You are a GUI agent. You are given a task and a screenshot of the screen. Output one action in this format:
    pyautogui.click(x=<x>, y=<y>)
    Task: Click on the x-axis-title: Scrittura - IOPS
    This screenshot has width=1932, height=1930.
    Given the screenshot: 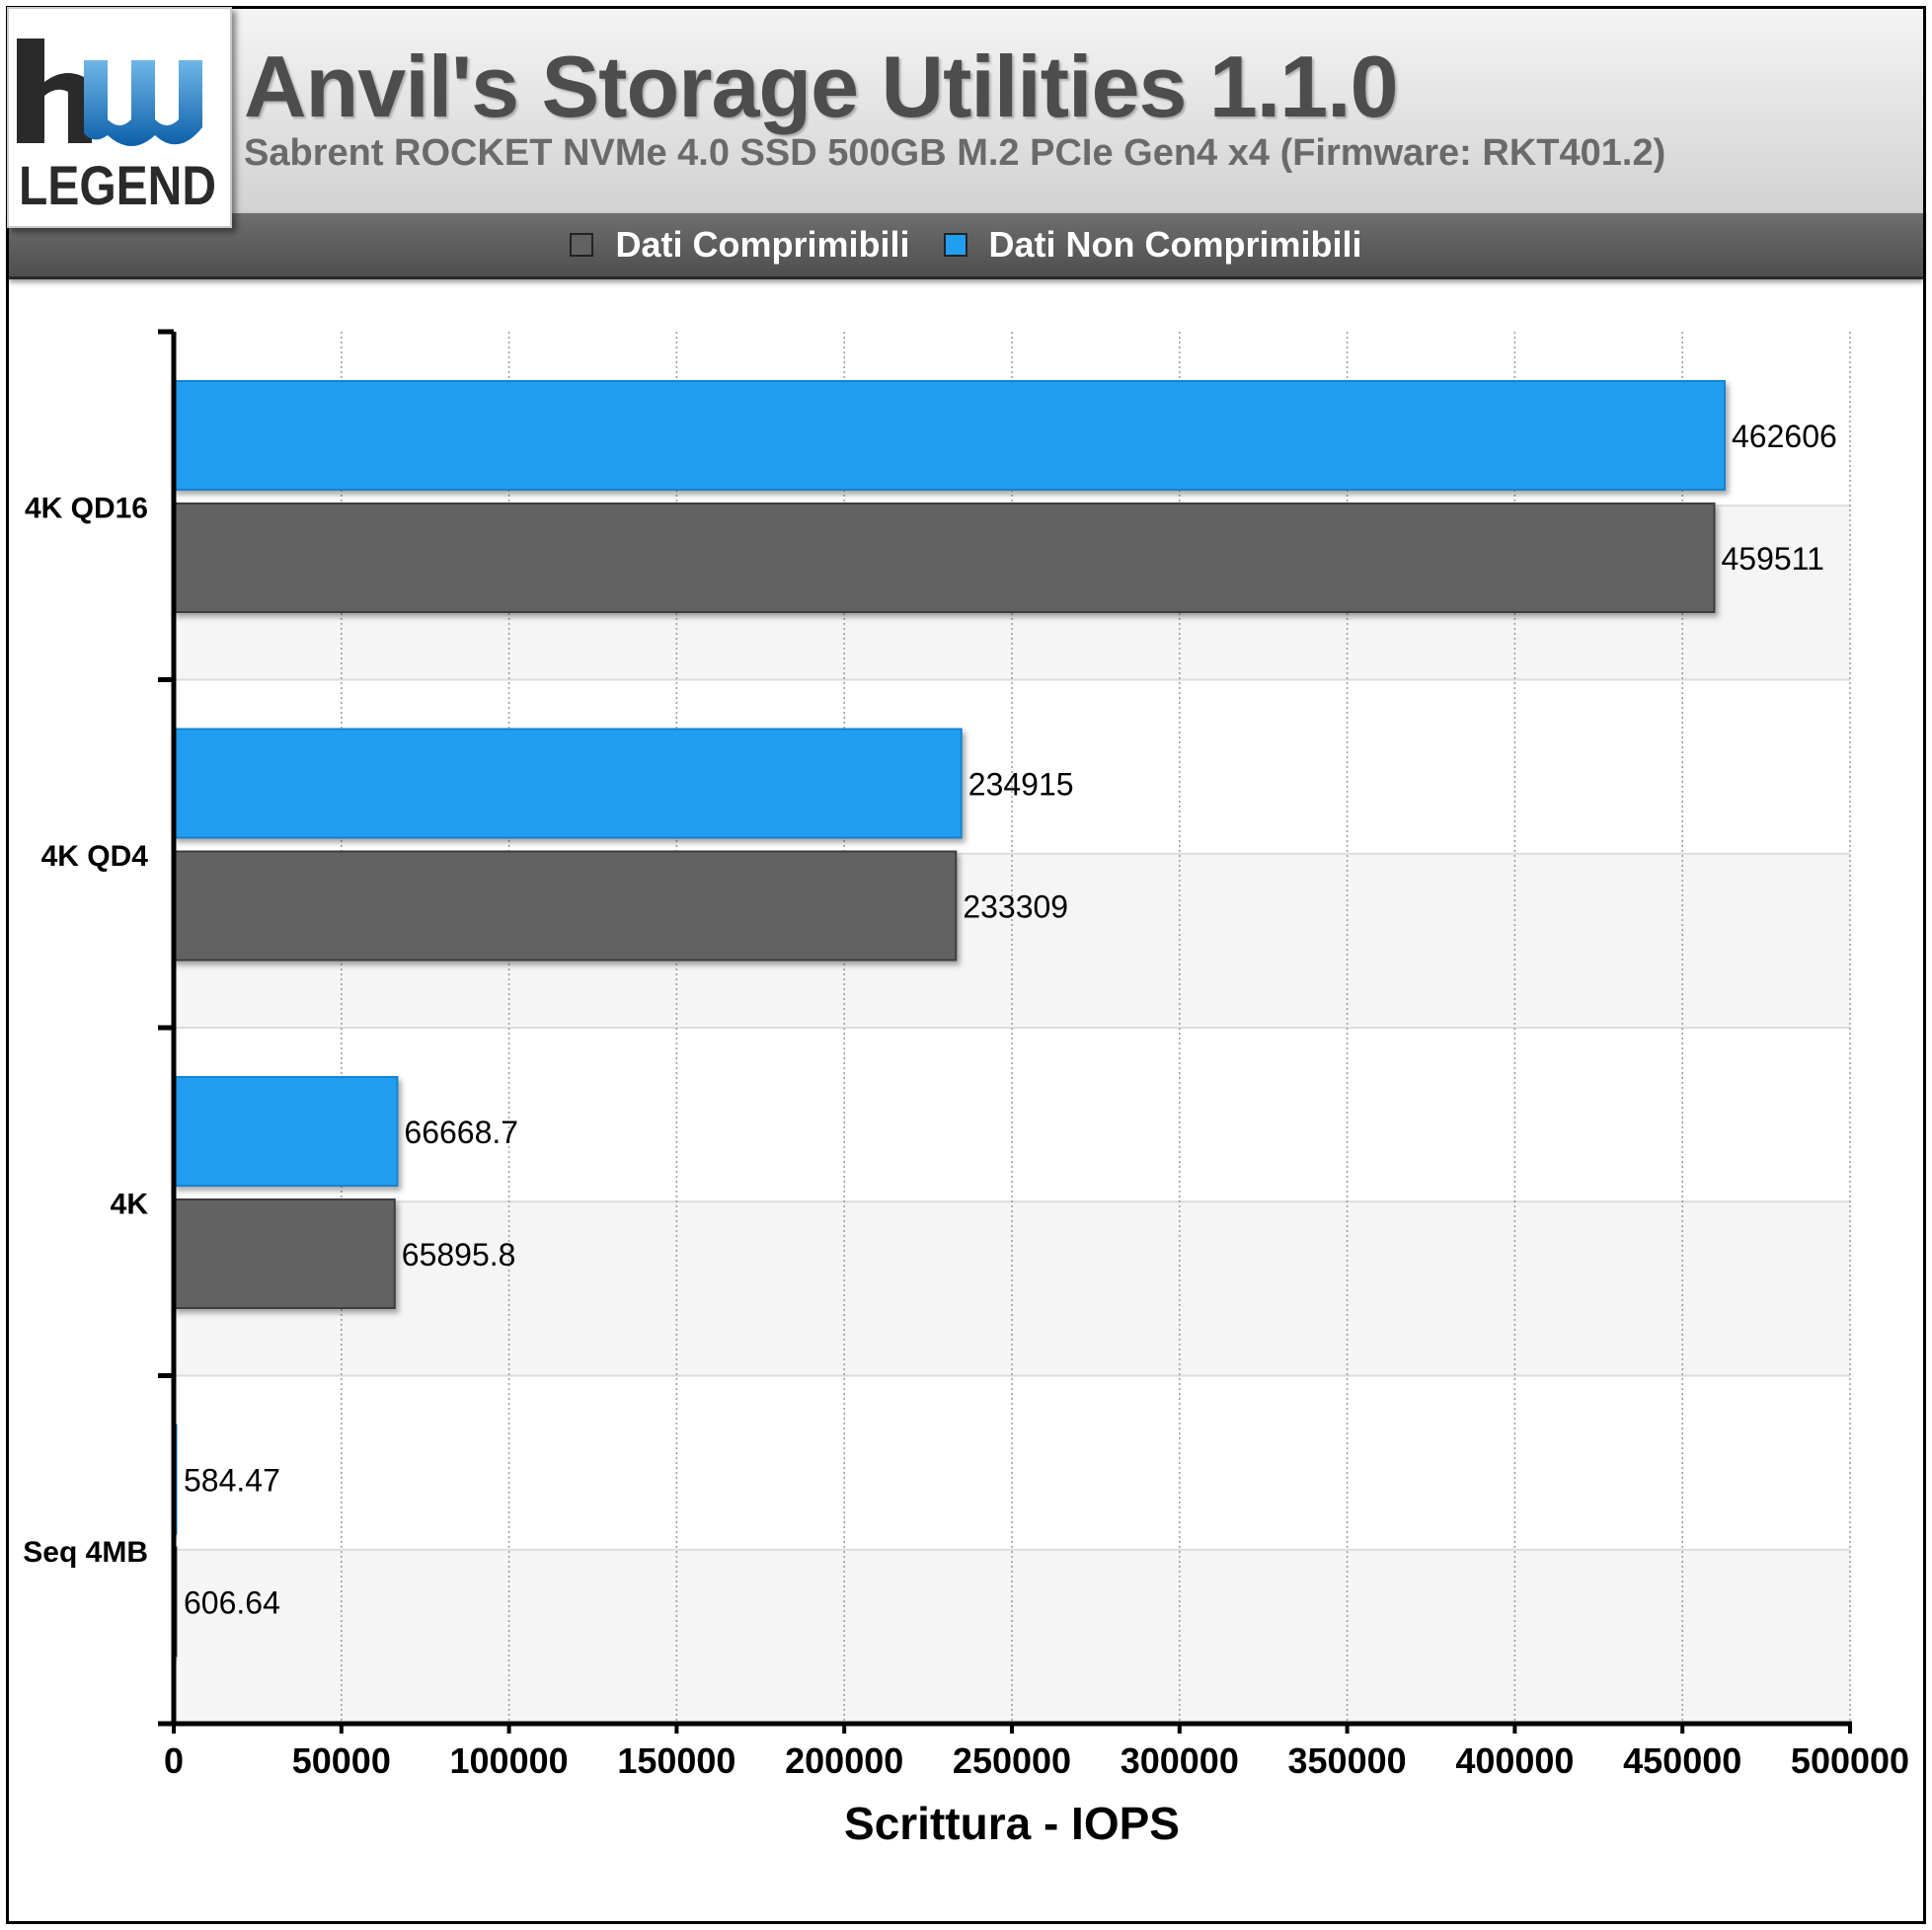 What is the action you would take?
    pyautogui.click(x=1012, y=1823)
    